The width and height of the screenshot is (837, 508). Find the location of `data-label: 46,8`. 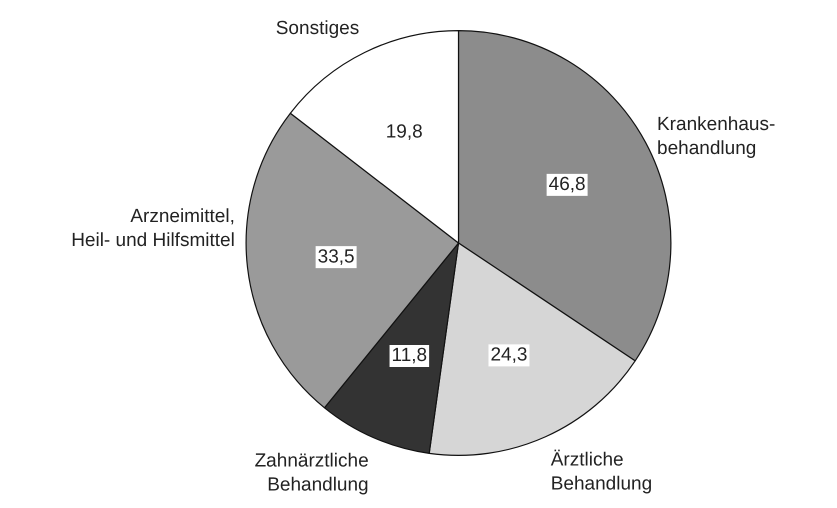

data-label: 46,8 is located at coordinates (567, 185).